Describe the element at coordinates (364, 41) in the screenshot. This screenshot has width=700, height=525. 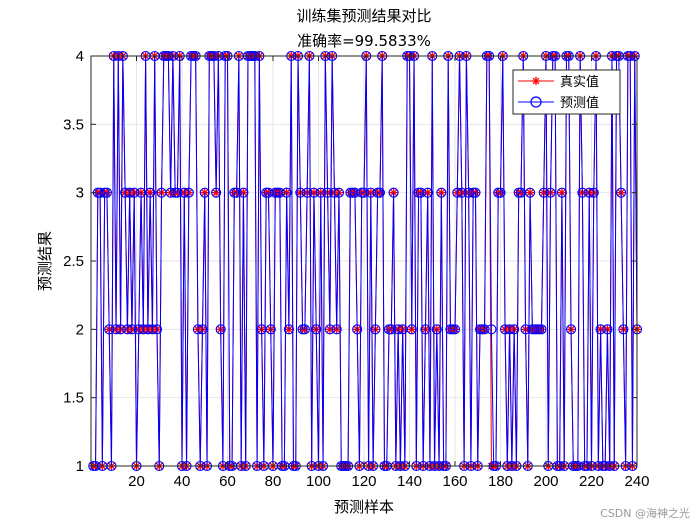
I see `chart-subtitle: 准确率=99.5833%` at that location.